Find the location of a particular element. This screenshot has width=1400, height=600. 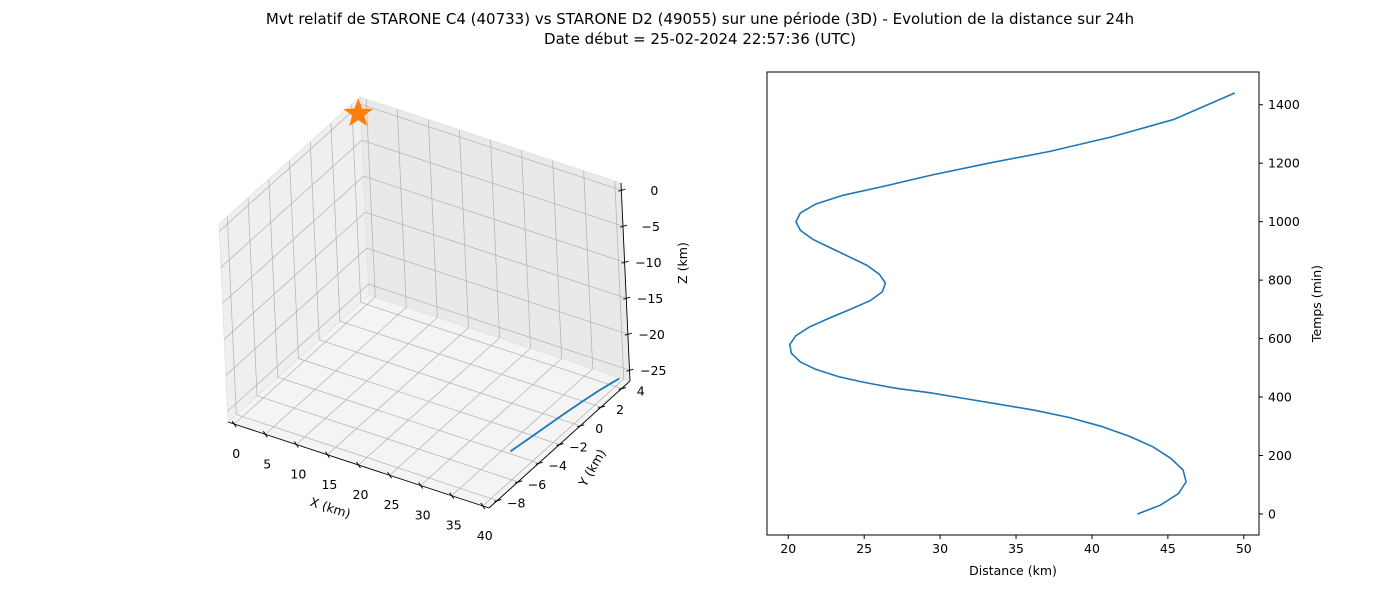

z-tick-label: −15 is located at coordinates (650, 298).